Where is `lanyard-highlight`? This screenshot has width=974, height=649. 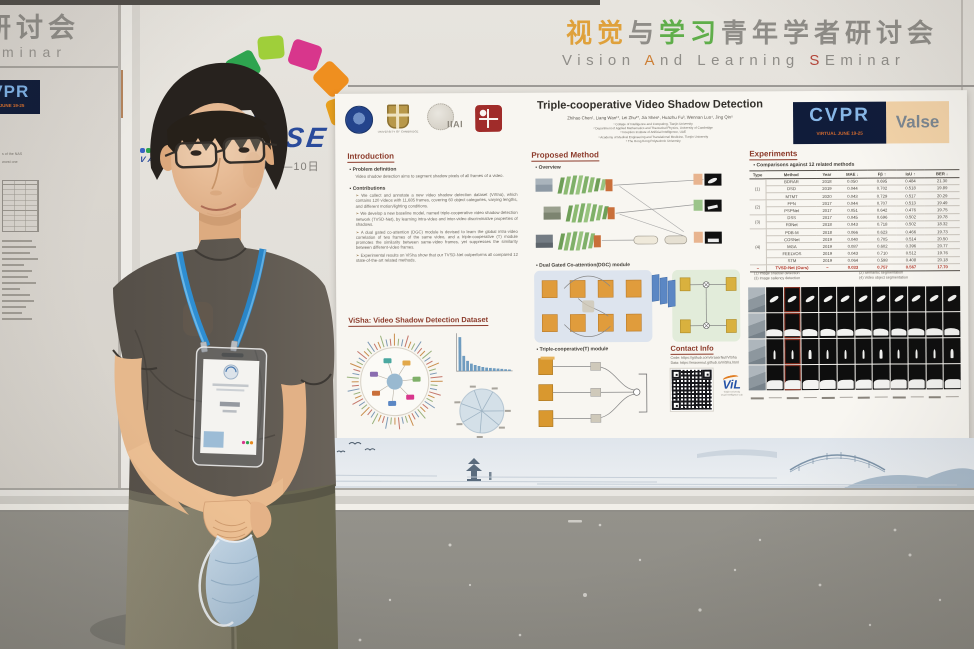
lanyard-highlight is located at coordinates (191, 299).